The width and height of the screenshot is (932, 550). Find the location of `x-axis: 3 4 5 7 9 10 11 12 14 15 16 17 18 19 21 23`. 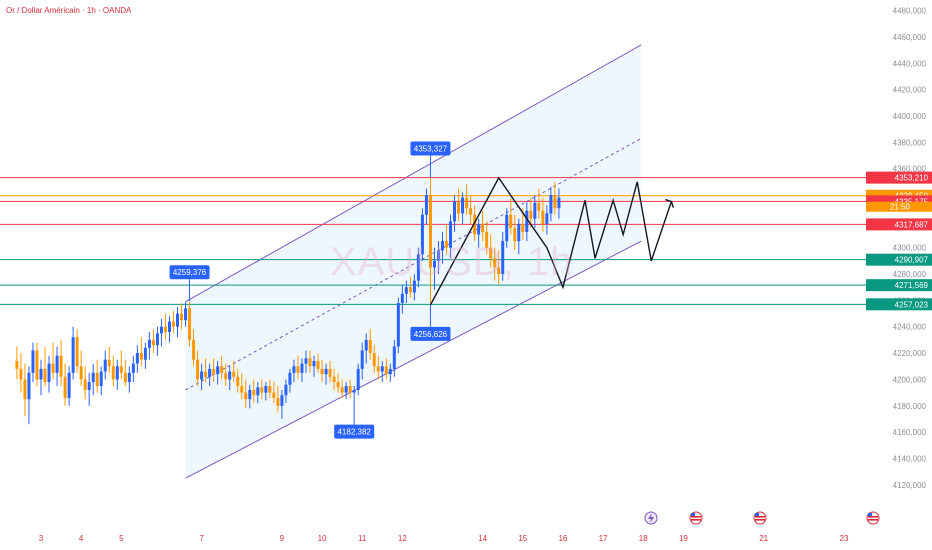

x-axis: 3 4 5 7 9 10 11 12 14 15 16 17 18 19 21 23 is located at coordinates (444, 538).